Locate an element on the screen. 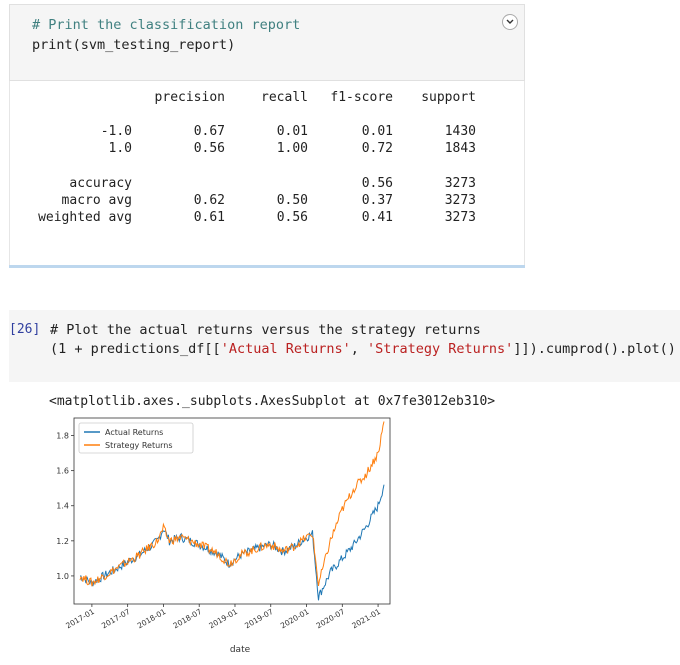  x-tick-label: 2018-01 is located at coordinates (152, 619).